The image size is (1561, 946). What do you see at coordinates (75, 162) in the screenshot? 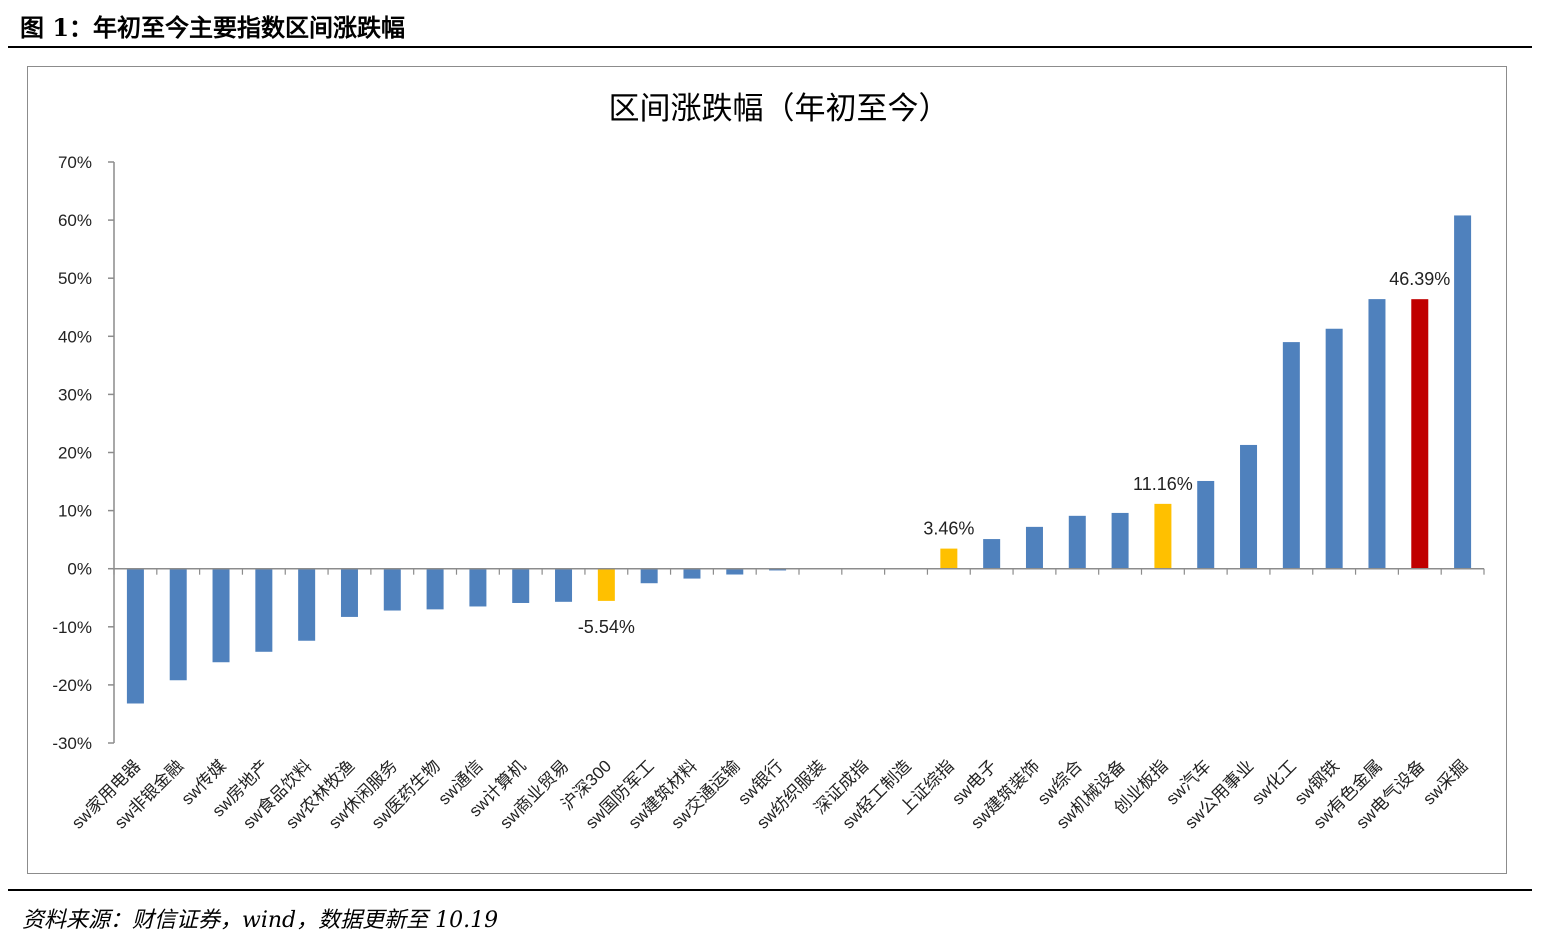
I see `y-tick-label: 70%` at bounding box center [75, 162].